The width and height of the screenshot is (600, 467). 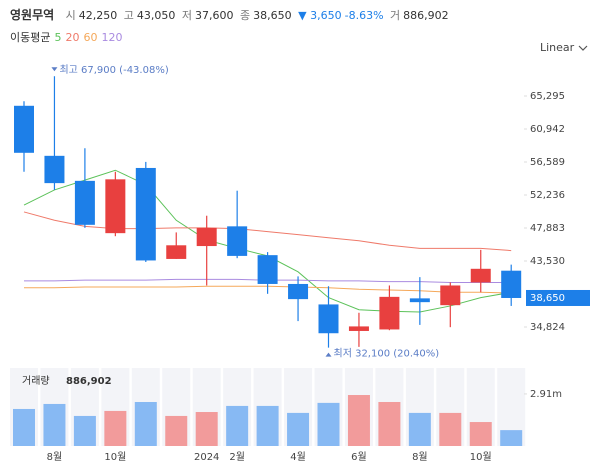 What do you see at coordinates (128, 15) in the screenshot?
I see `label: 고` at bounding box center [128, 15].